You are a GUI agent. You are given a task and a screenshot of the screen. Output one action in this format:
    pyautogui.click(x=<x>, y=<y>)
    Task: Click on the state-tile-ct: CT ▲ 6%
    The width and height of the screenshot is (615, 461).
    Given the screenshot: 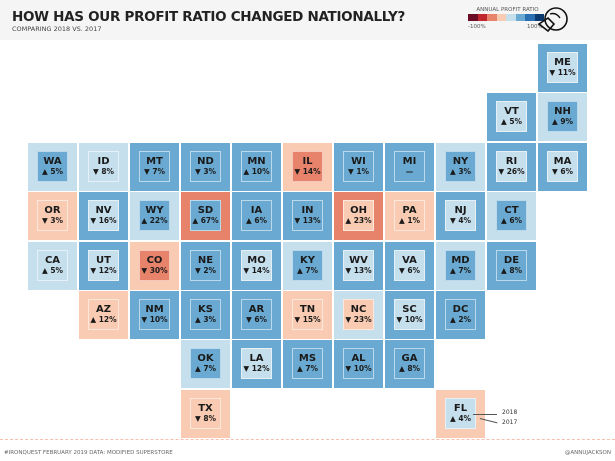 What is the action you would take?
    pyautogui.click(x=511, y=216)
    